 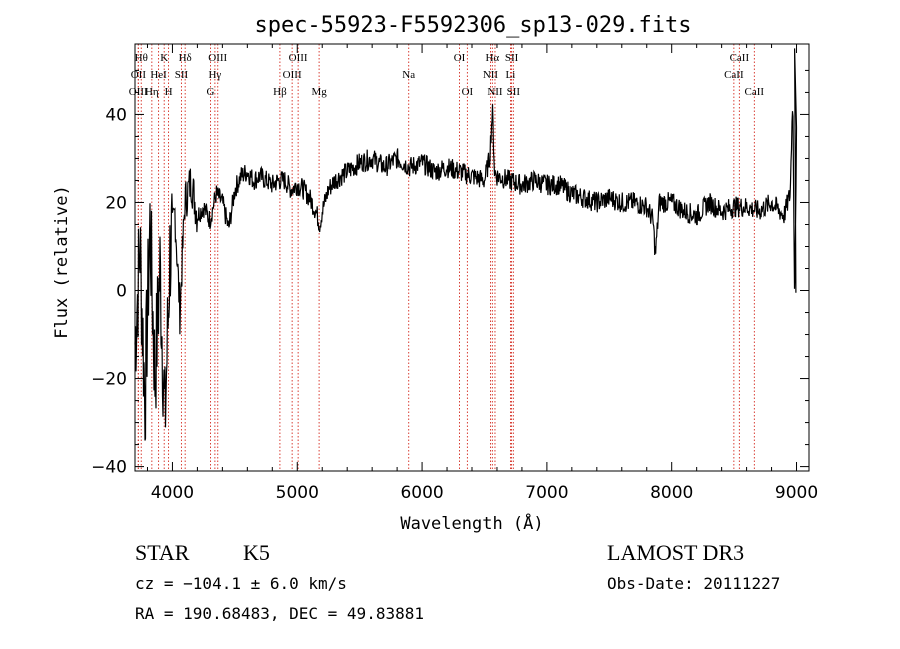 I want to click on line-marker-label: Hδ, so click(x=185, y=58).